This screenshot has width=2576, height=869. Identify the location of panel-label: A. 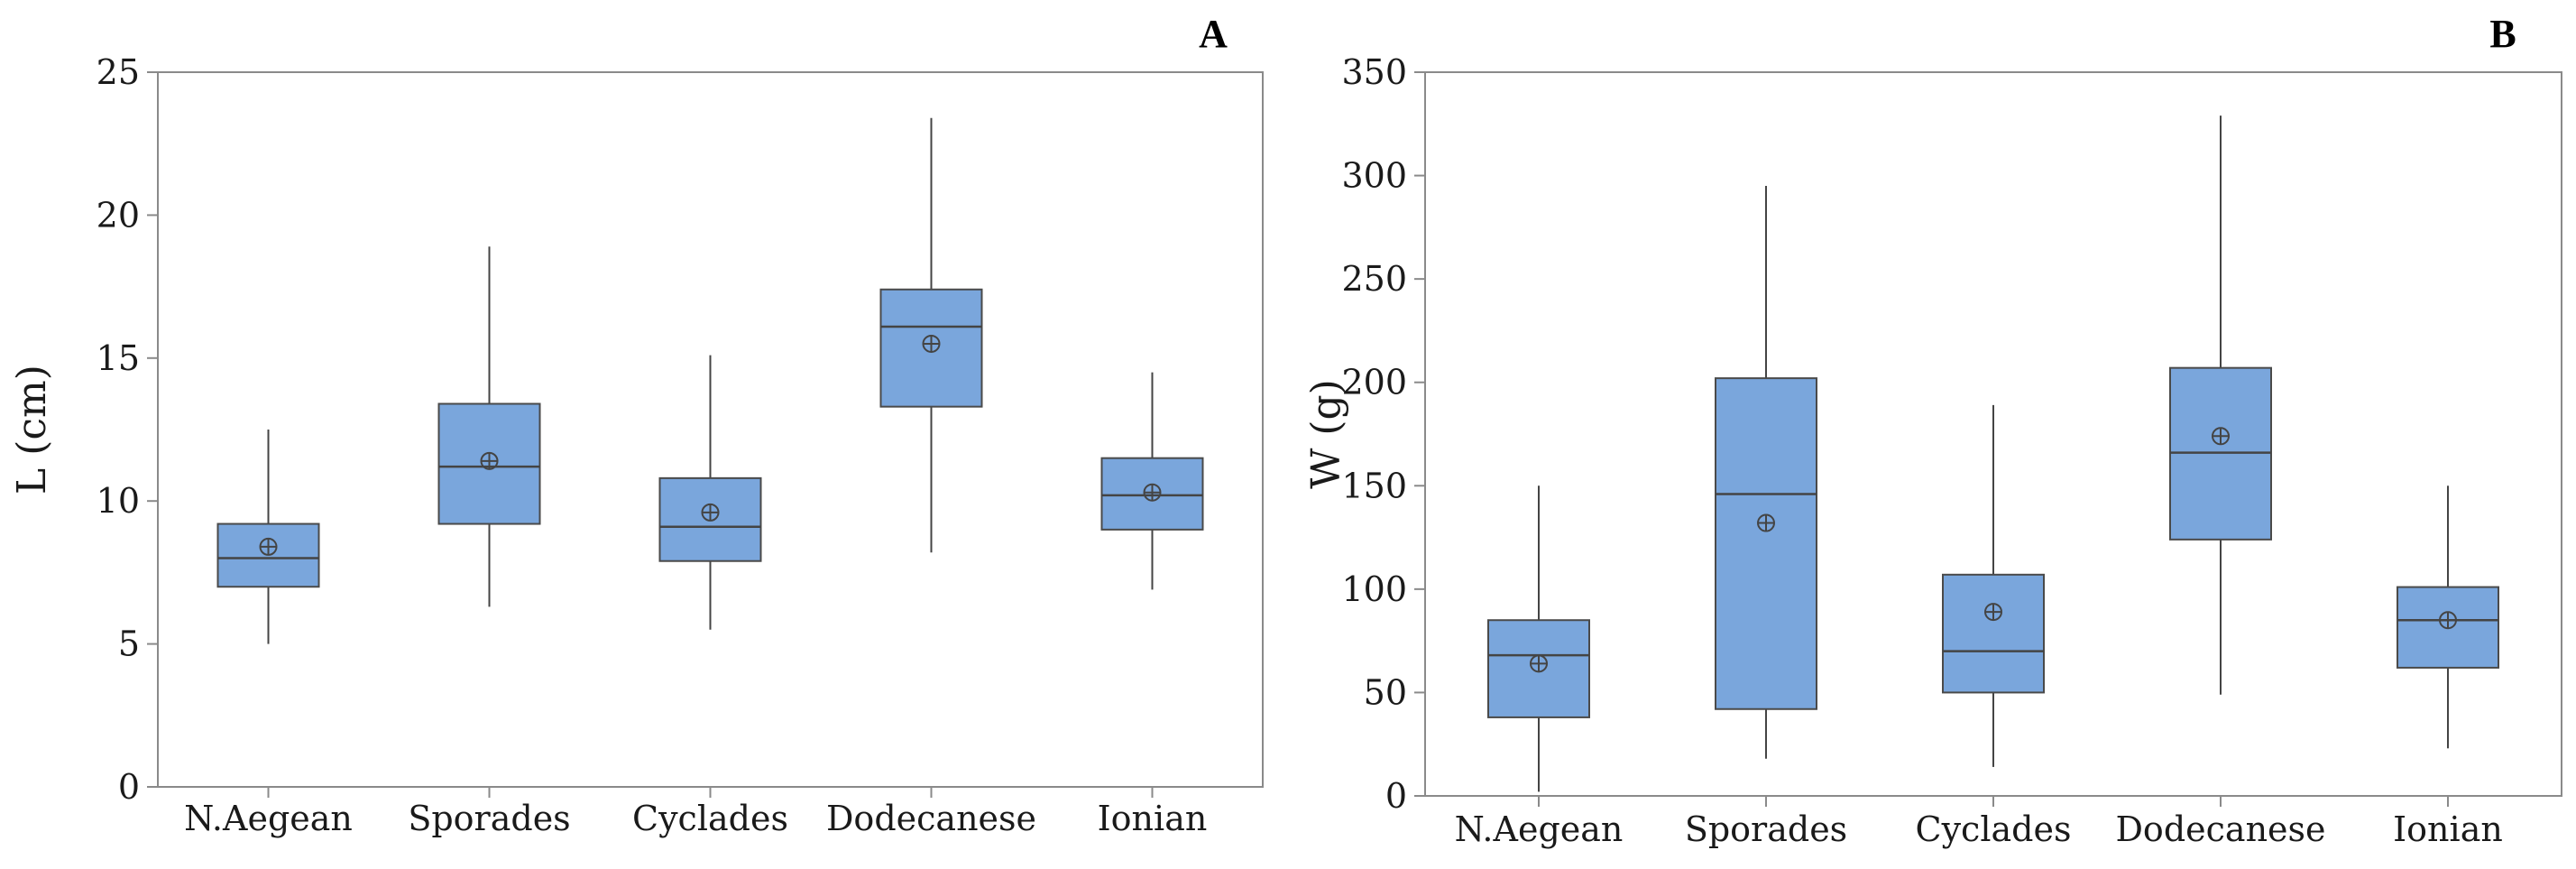
(1213, 34).